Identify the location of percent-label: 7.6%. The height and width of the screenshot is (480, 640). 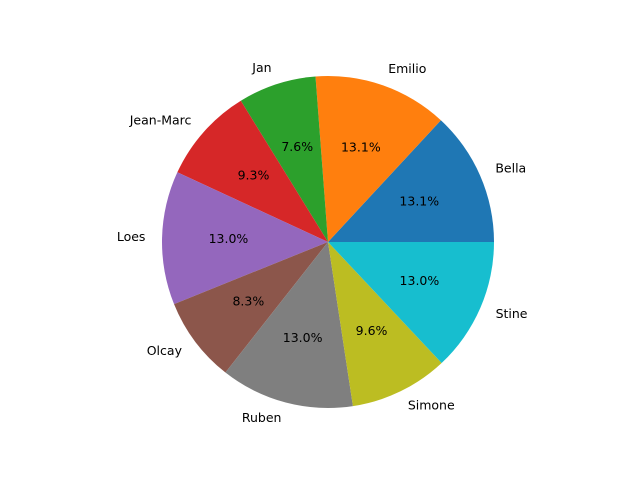
(297, 146).